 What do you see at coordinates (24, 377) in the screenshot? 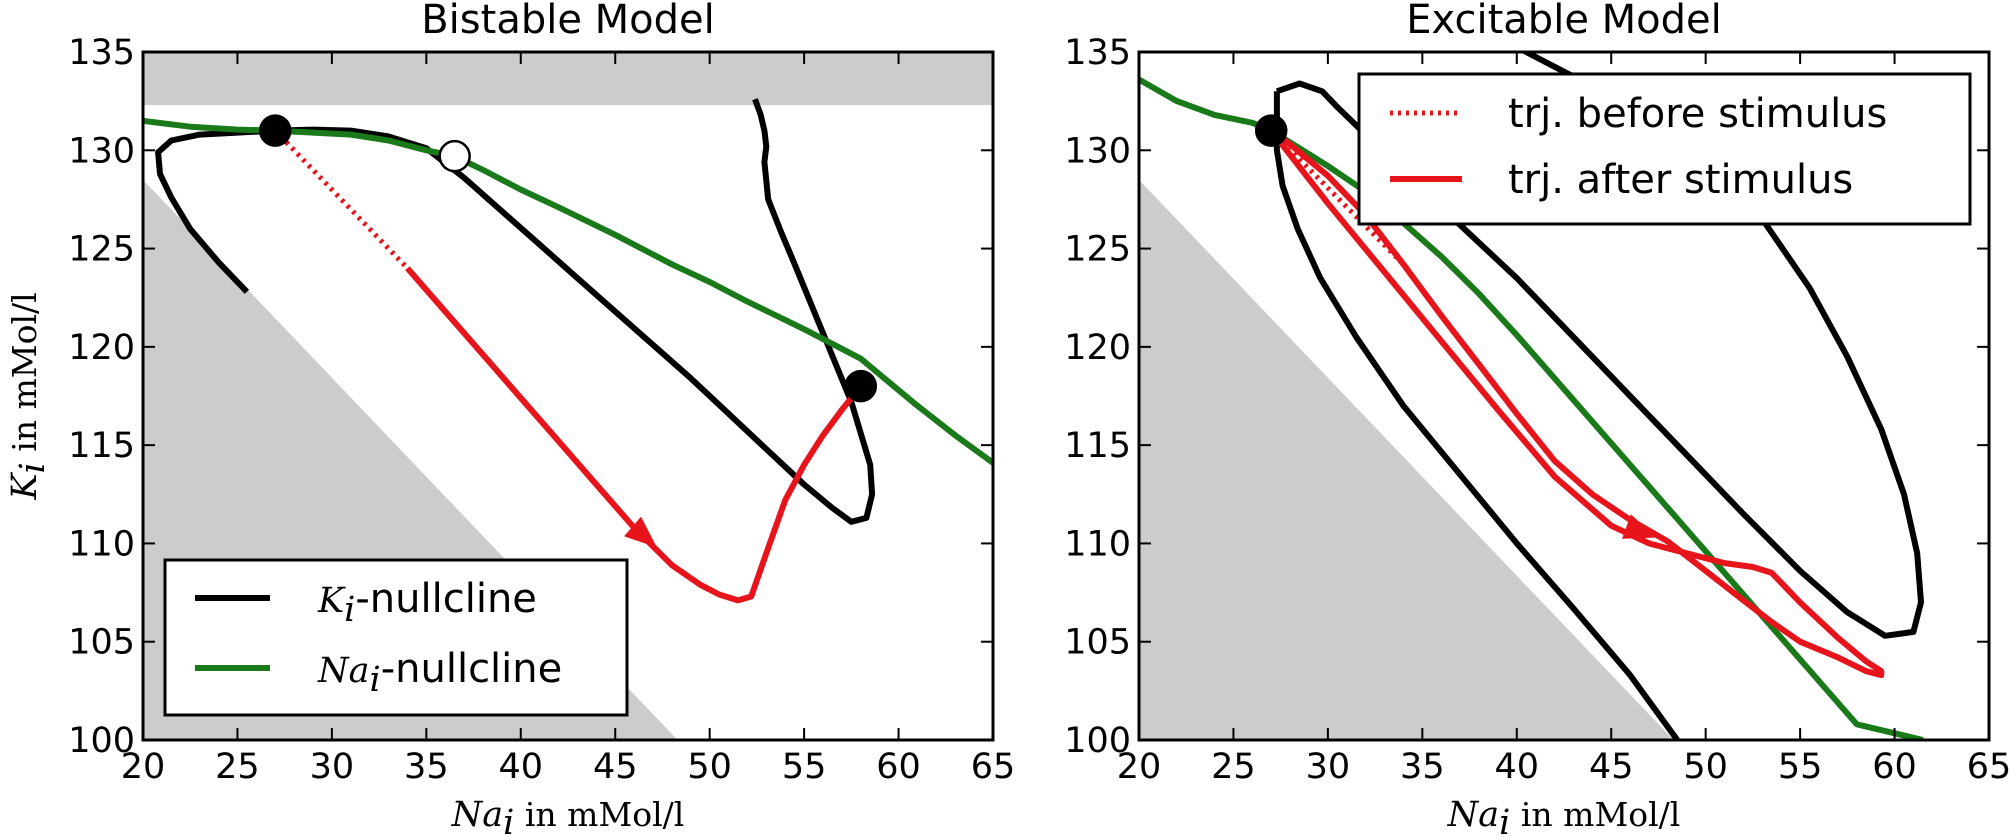
I see `y-axis-unit: in mMol/l` at bounding box center [24, 377].